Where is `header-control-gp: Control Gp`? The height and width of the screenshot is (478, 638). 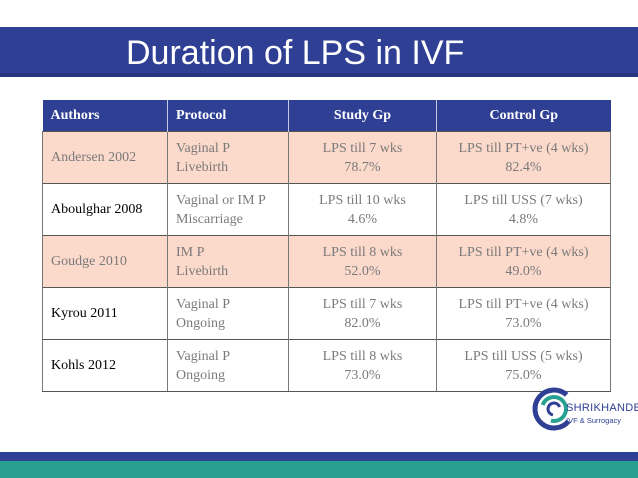
header-control-gp: Control Gp is located at coordinates (523, 116).